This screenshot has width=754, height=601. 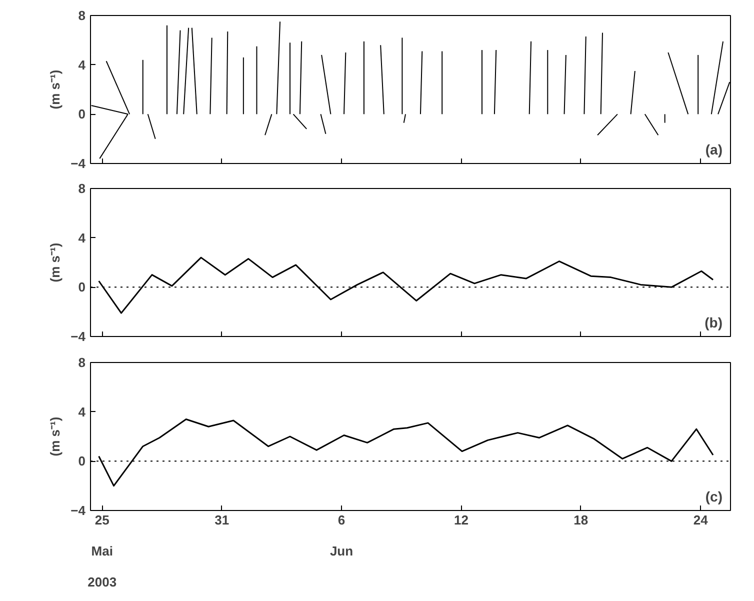 I want to click on x-tick-label: 12, so click(x=461, y=520).